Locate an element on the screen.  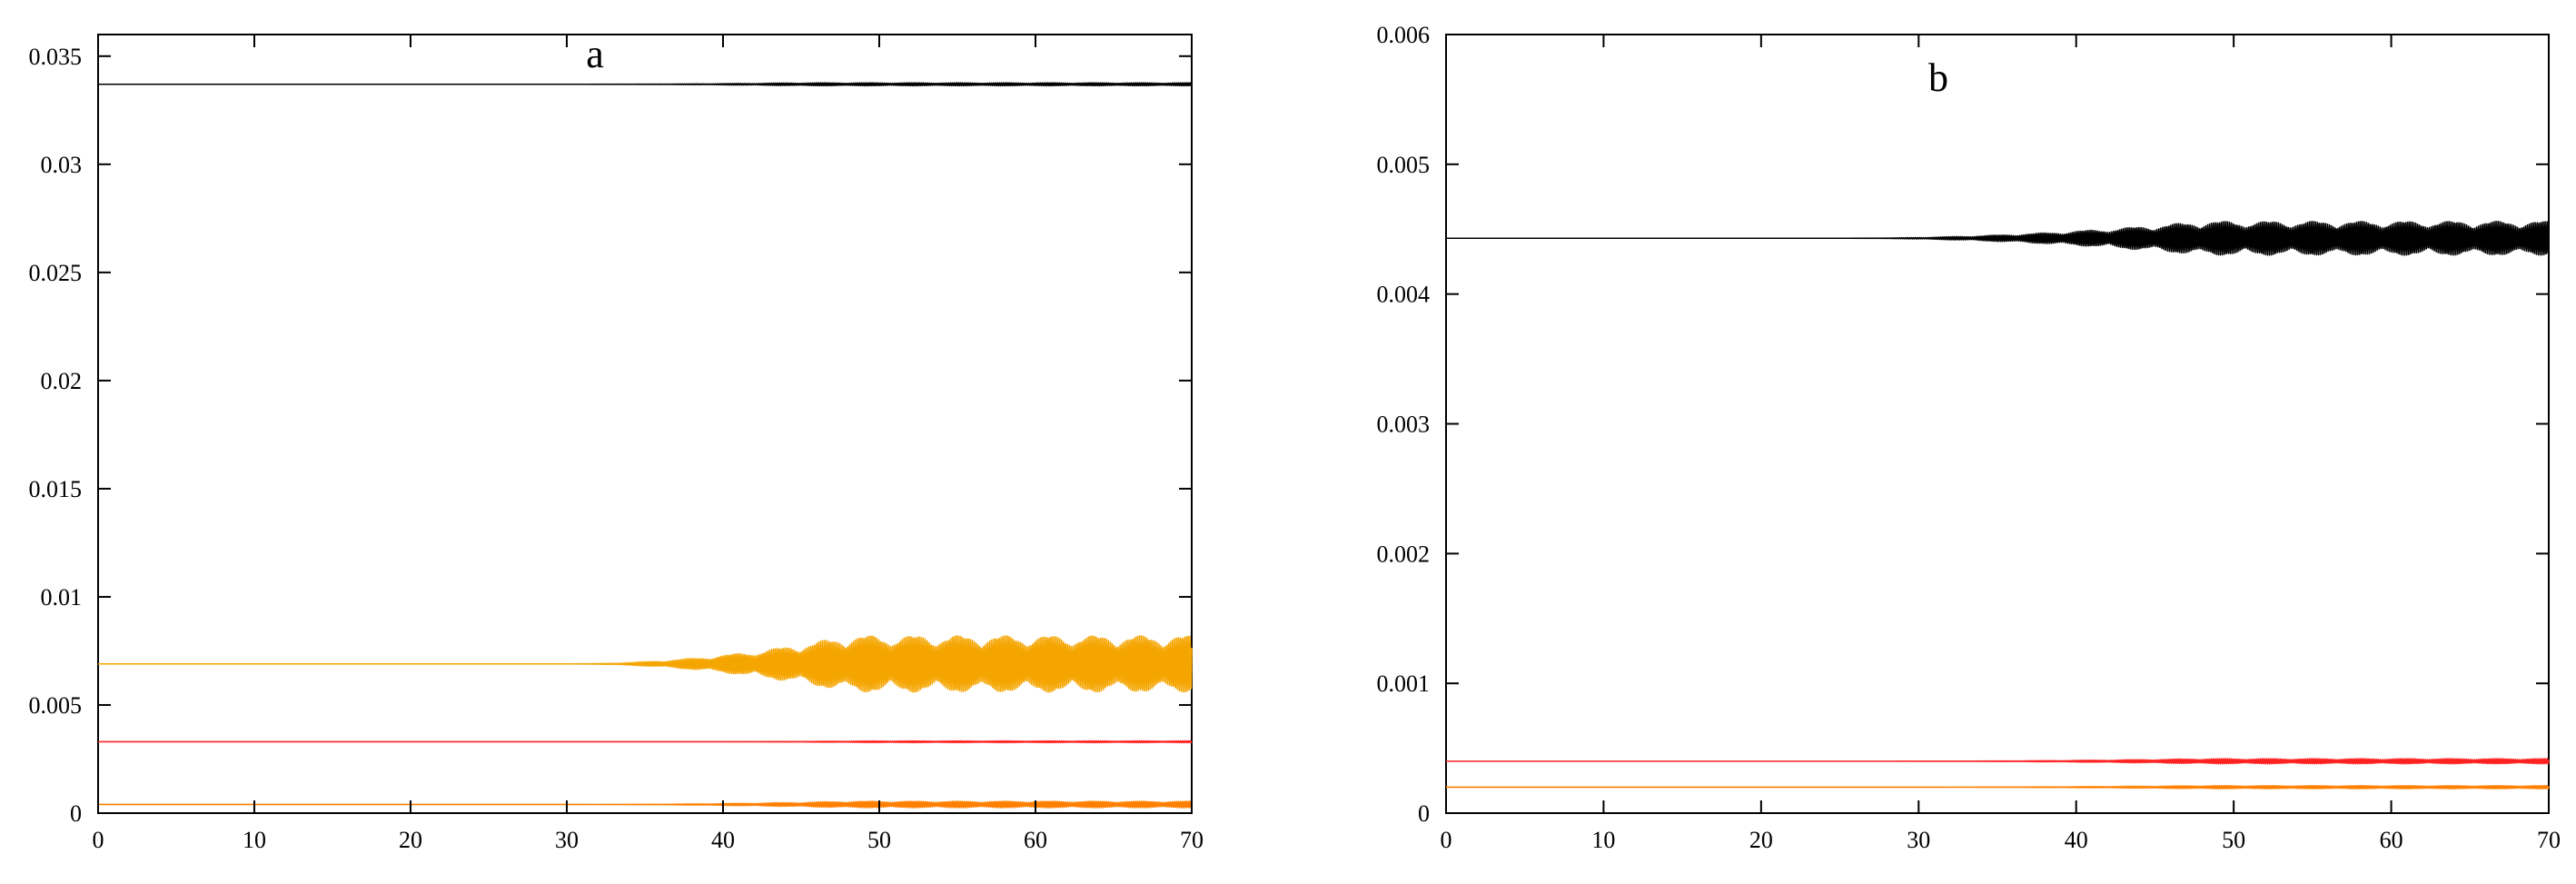
panel-a-y-tick-label: 0.01 is located at coordinates (62, 598).